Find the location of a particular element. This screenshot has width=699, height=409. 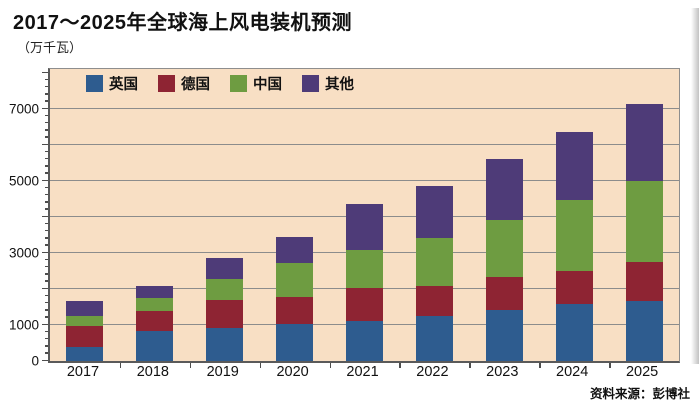

bar-segment-germany-2024 is located at coordinates (574, 287).